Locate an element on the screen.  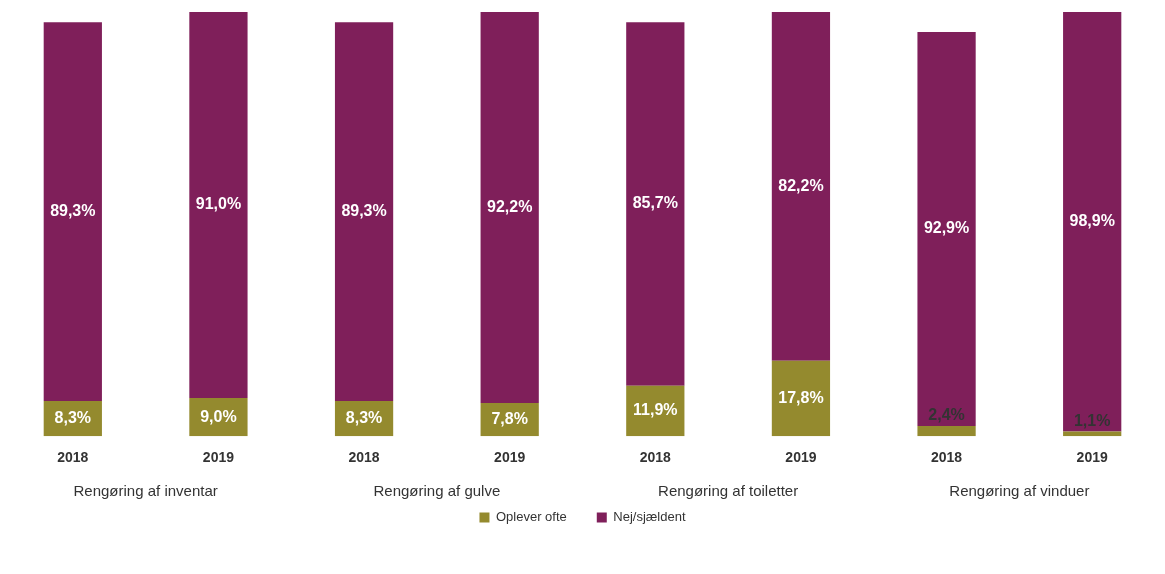
data-label: 2,4% is located at coordinates (946, 415).